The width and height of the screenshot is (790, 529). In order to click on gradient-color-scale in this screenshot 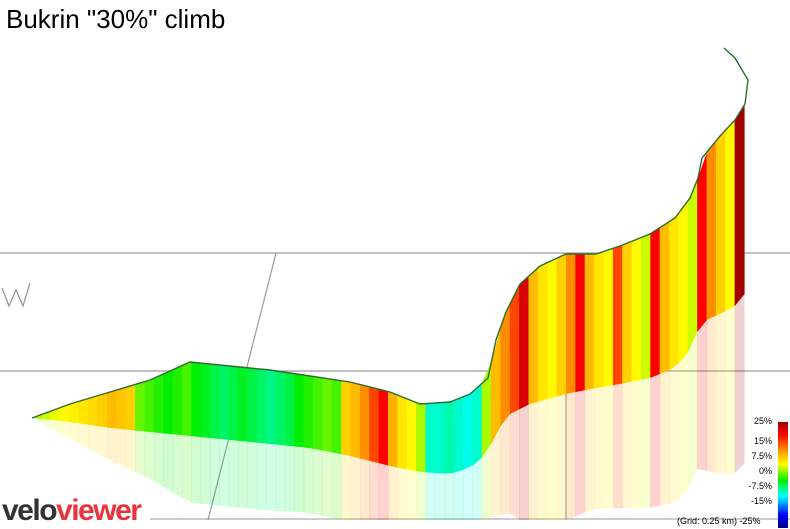, I will do `click(783, 475)`.